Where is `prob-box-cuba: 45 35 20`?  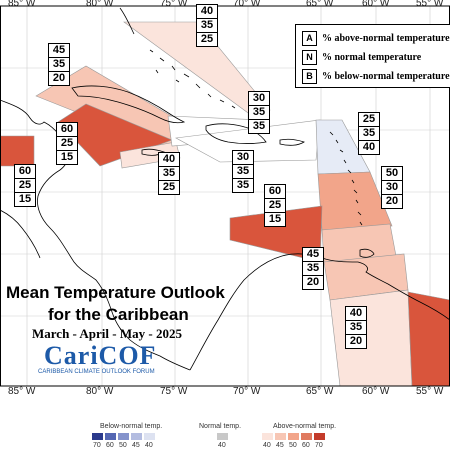 prob-box-cuba: 45 35 20 is located at coordinates (59, 64).